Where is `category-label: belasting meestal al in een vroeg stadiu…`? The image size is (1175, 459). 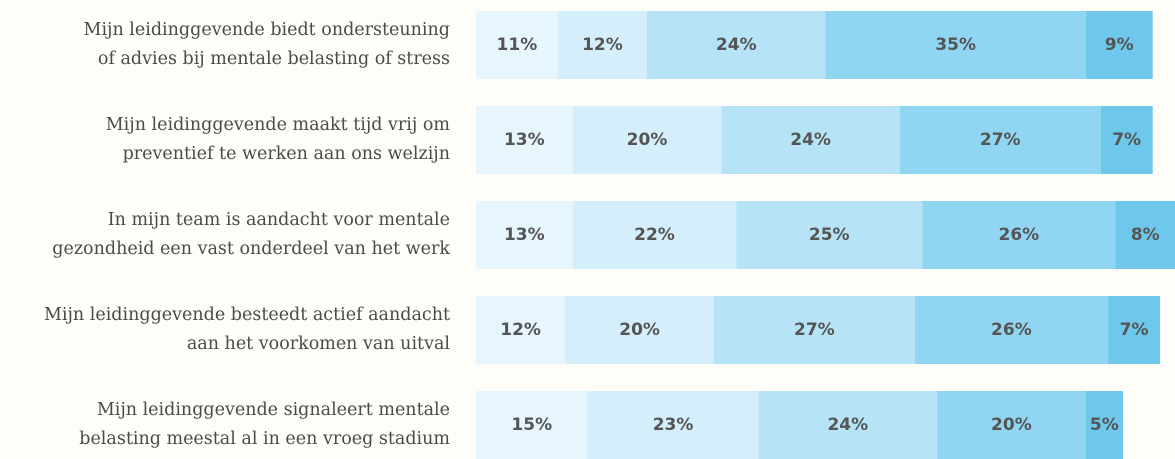 category-label: belasting meestal al in een vroeg stadiu… is located at coordinates (264, 439).